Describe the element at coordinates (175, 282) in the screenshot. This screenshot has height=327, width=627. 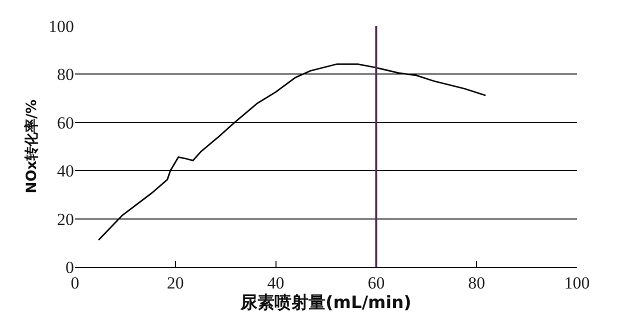
I see `x-tick-label: 20` at that location.